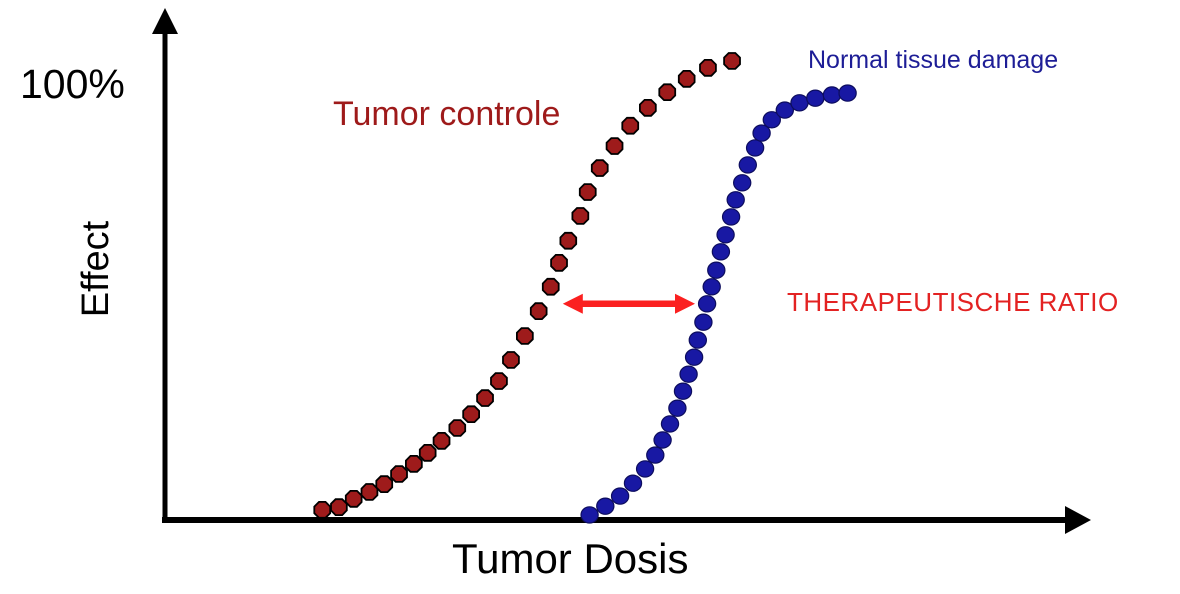 This screenshot has height=594, width=1180. What do you see at coordinates (628, 303) in the screenshot?
I see `therapeutic-ratio-arrow` at bounding box center [628, 303].